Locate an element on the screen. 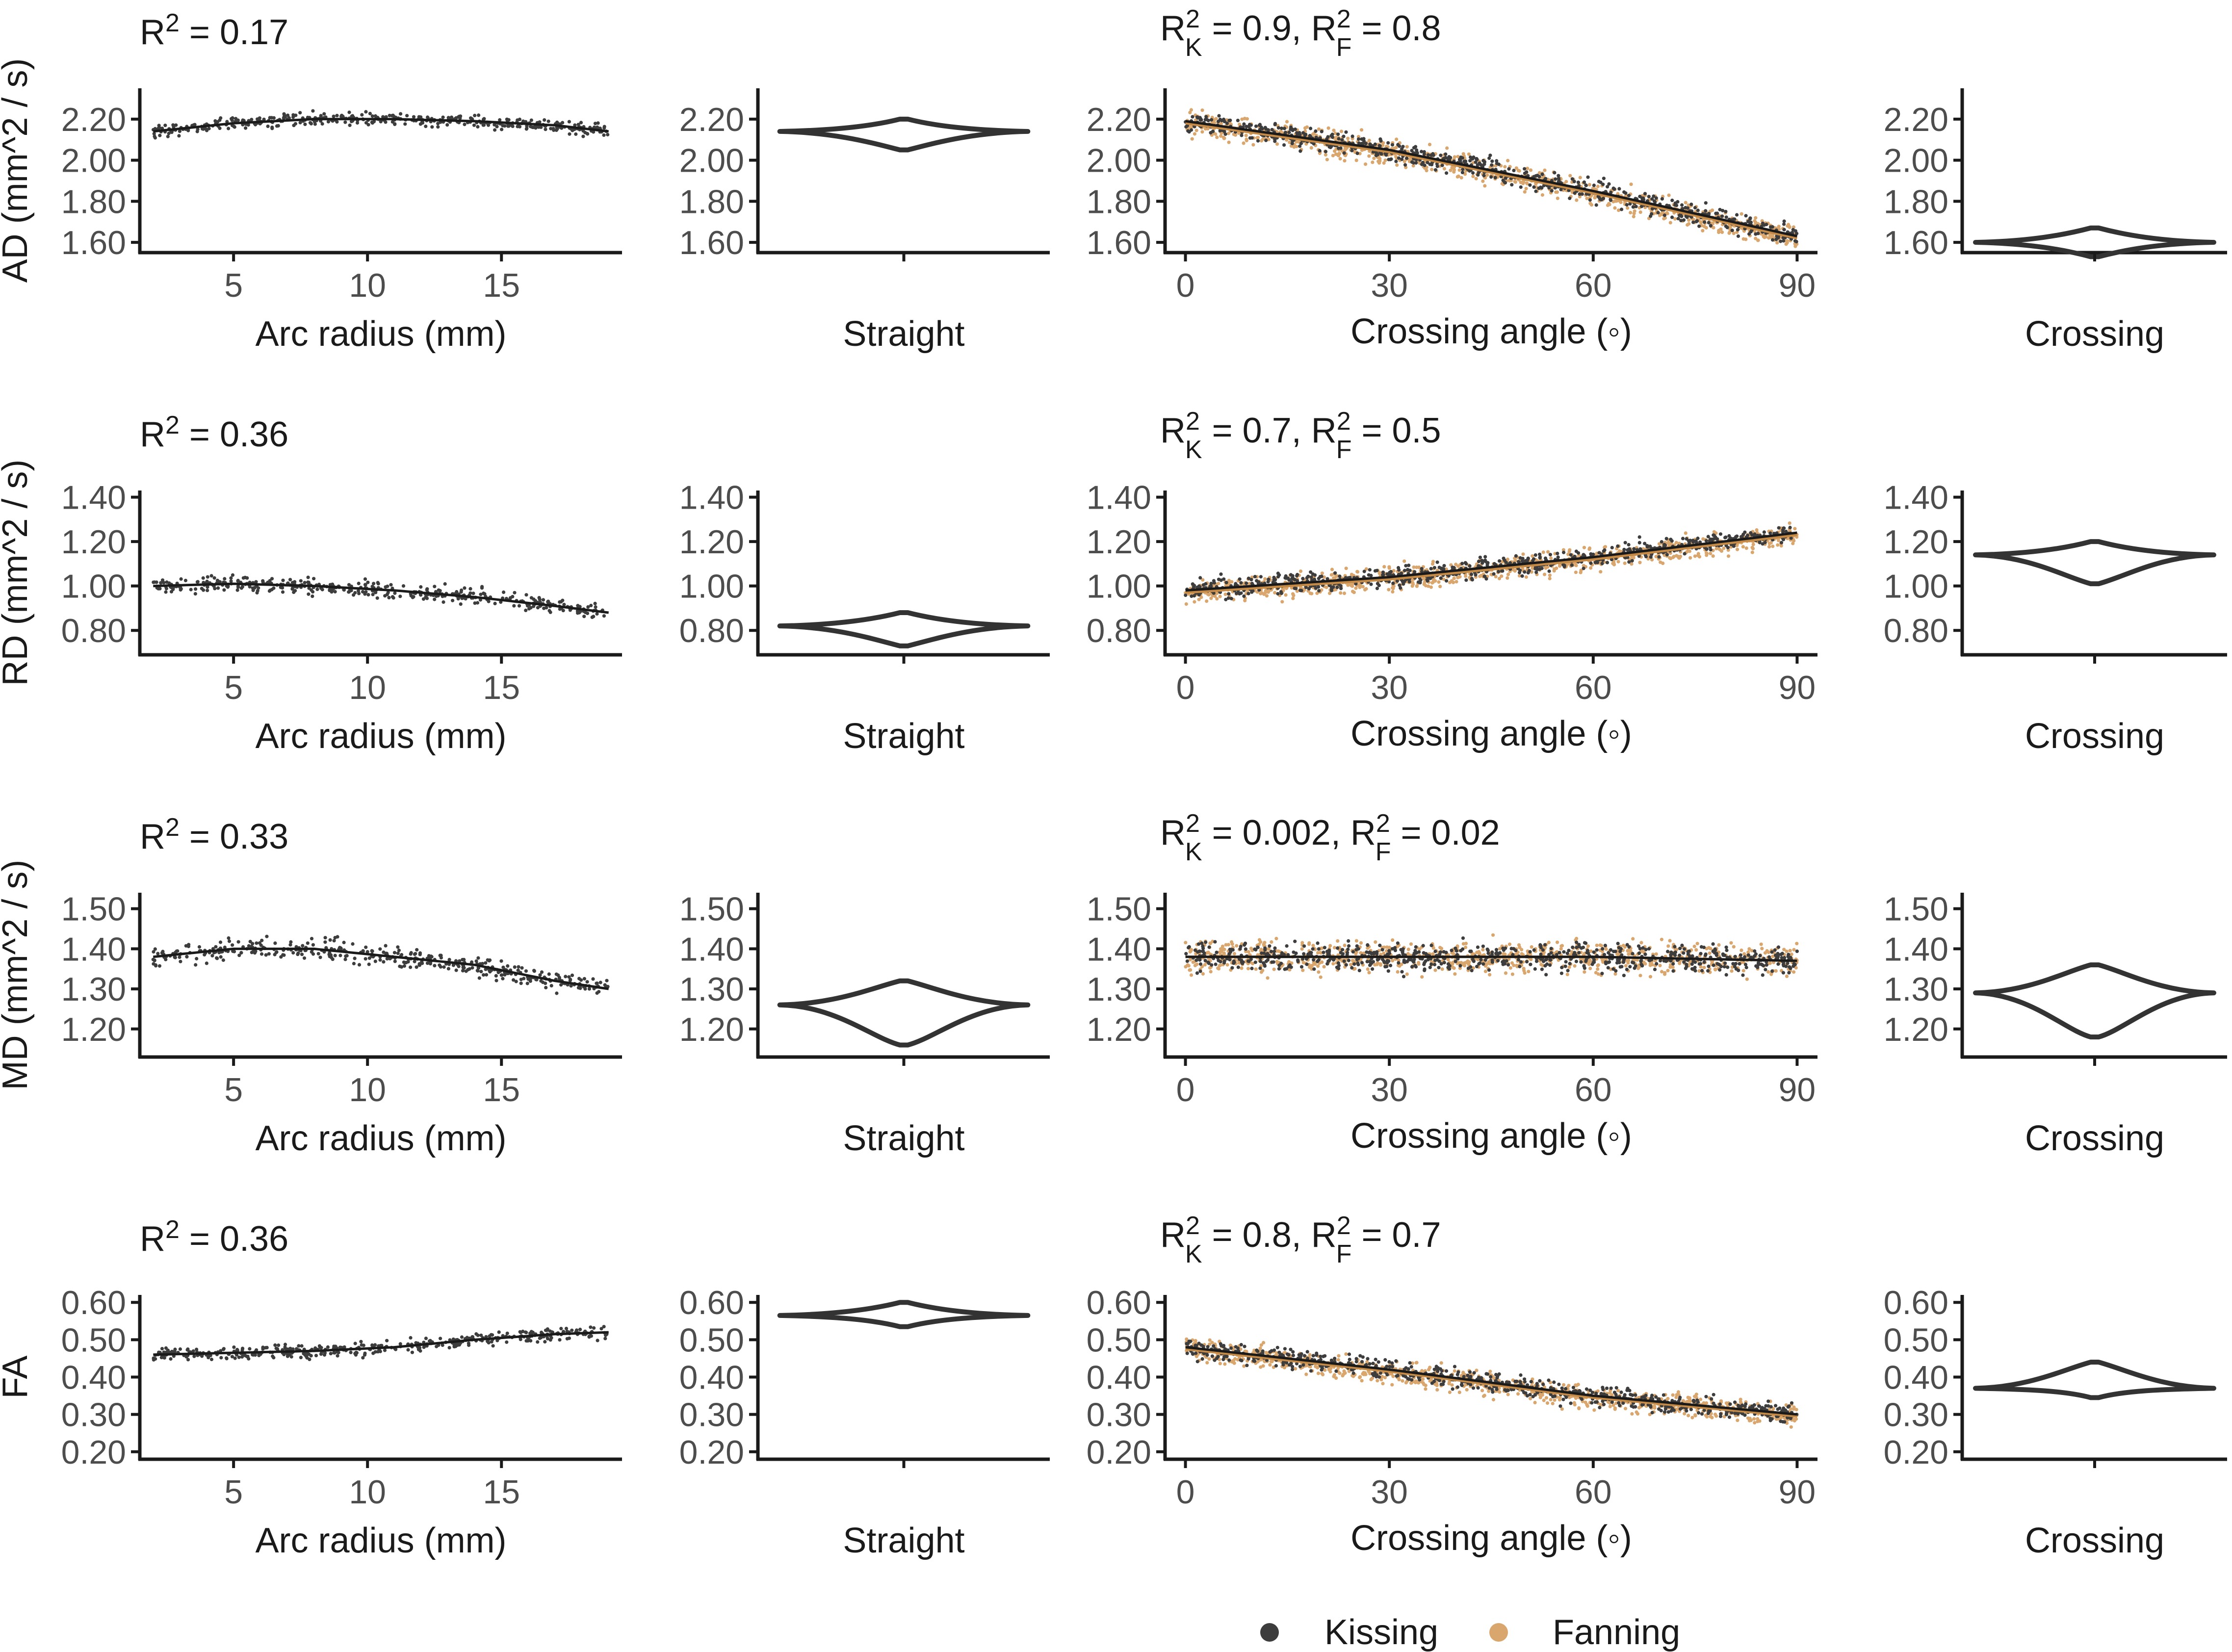 The image size is (2232, 1652). x-tick-label: 15 is located at coordinates (501, 285).